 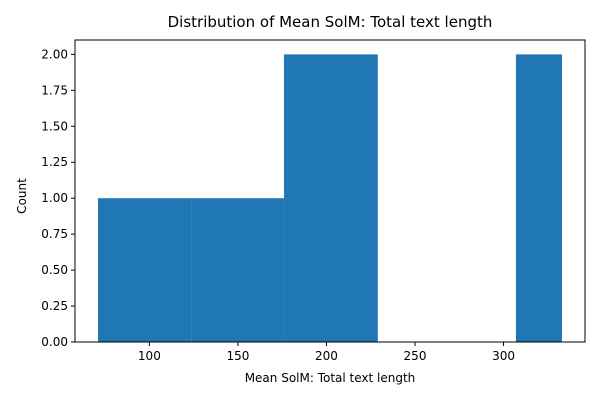 I want to click on x-axis-label: Mean SolM: Total text length, so click(x=330, y=378).